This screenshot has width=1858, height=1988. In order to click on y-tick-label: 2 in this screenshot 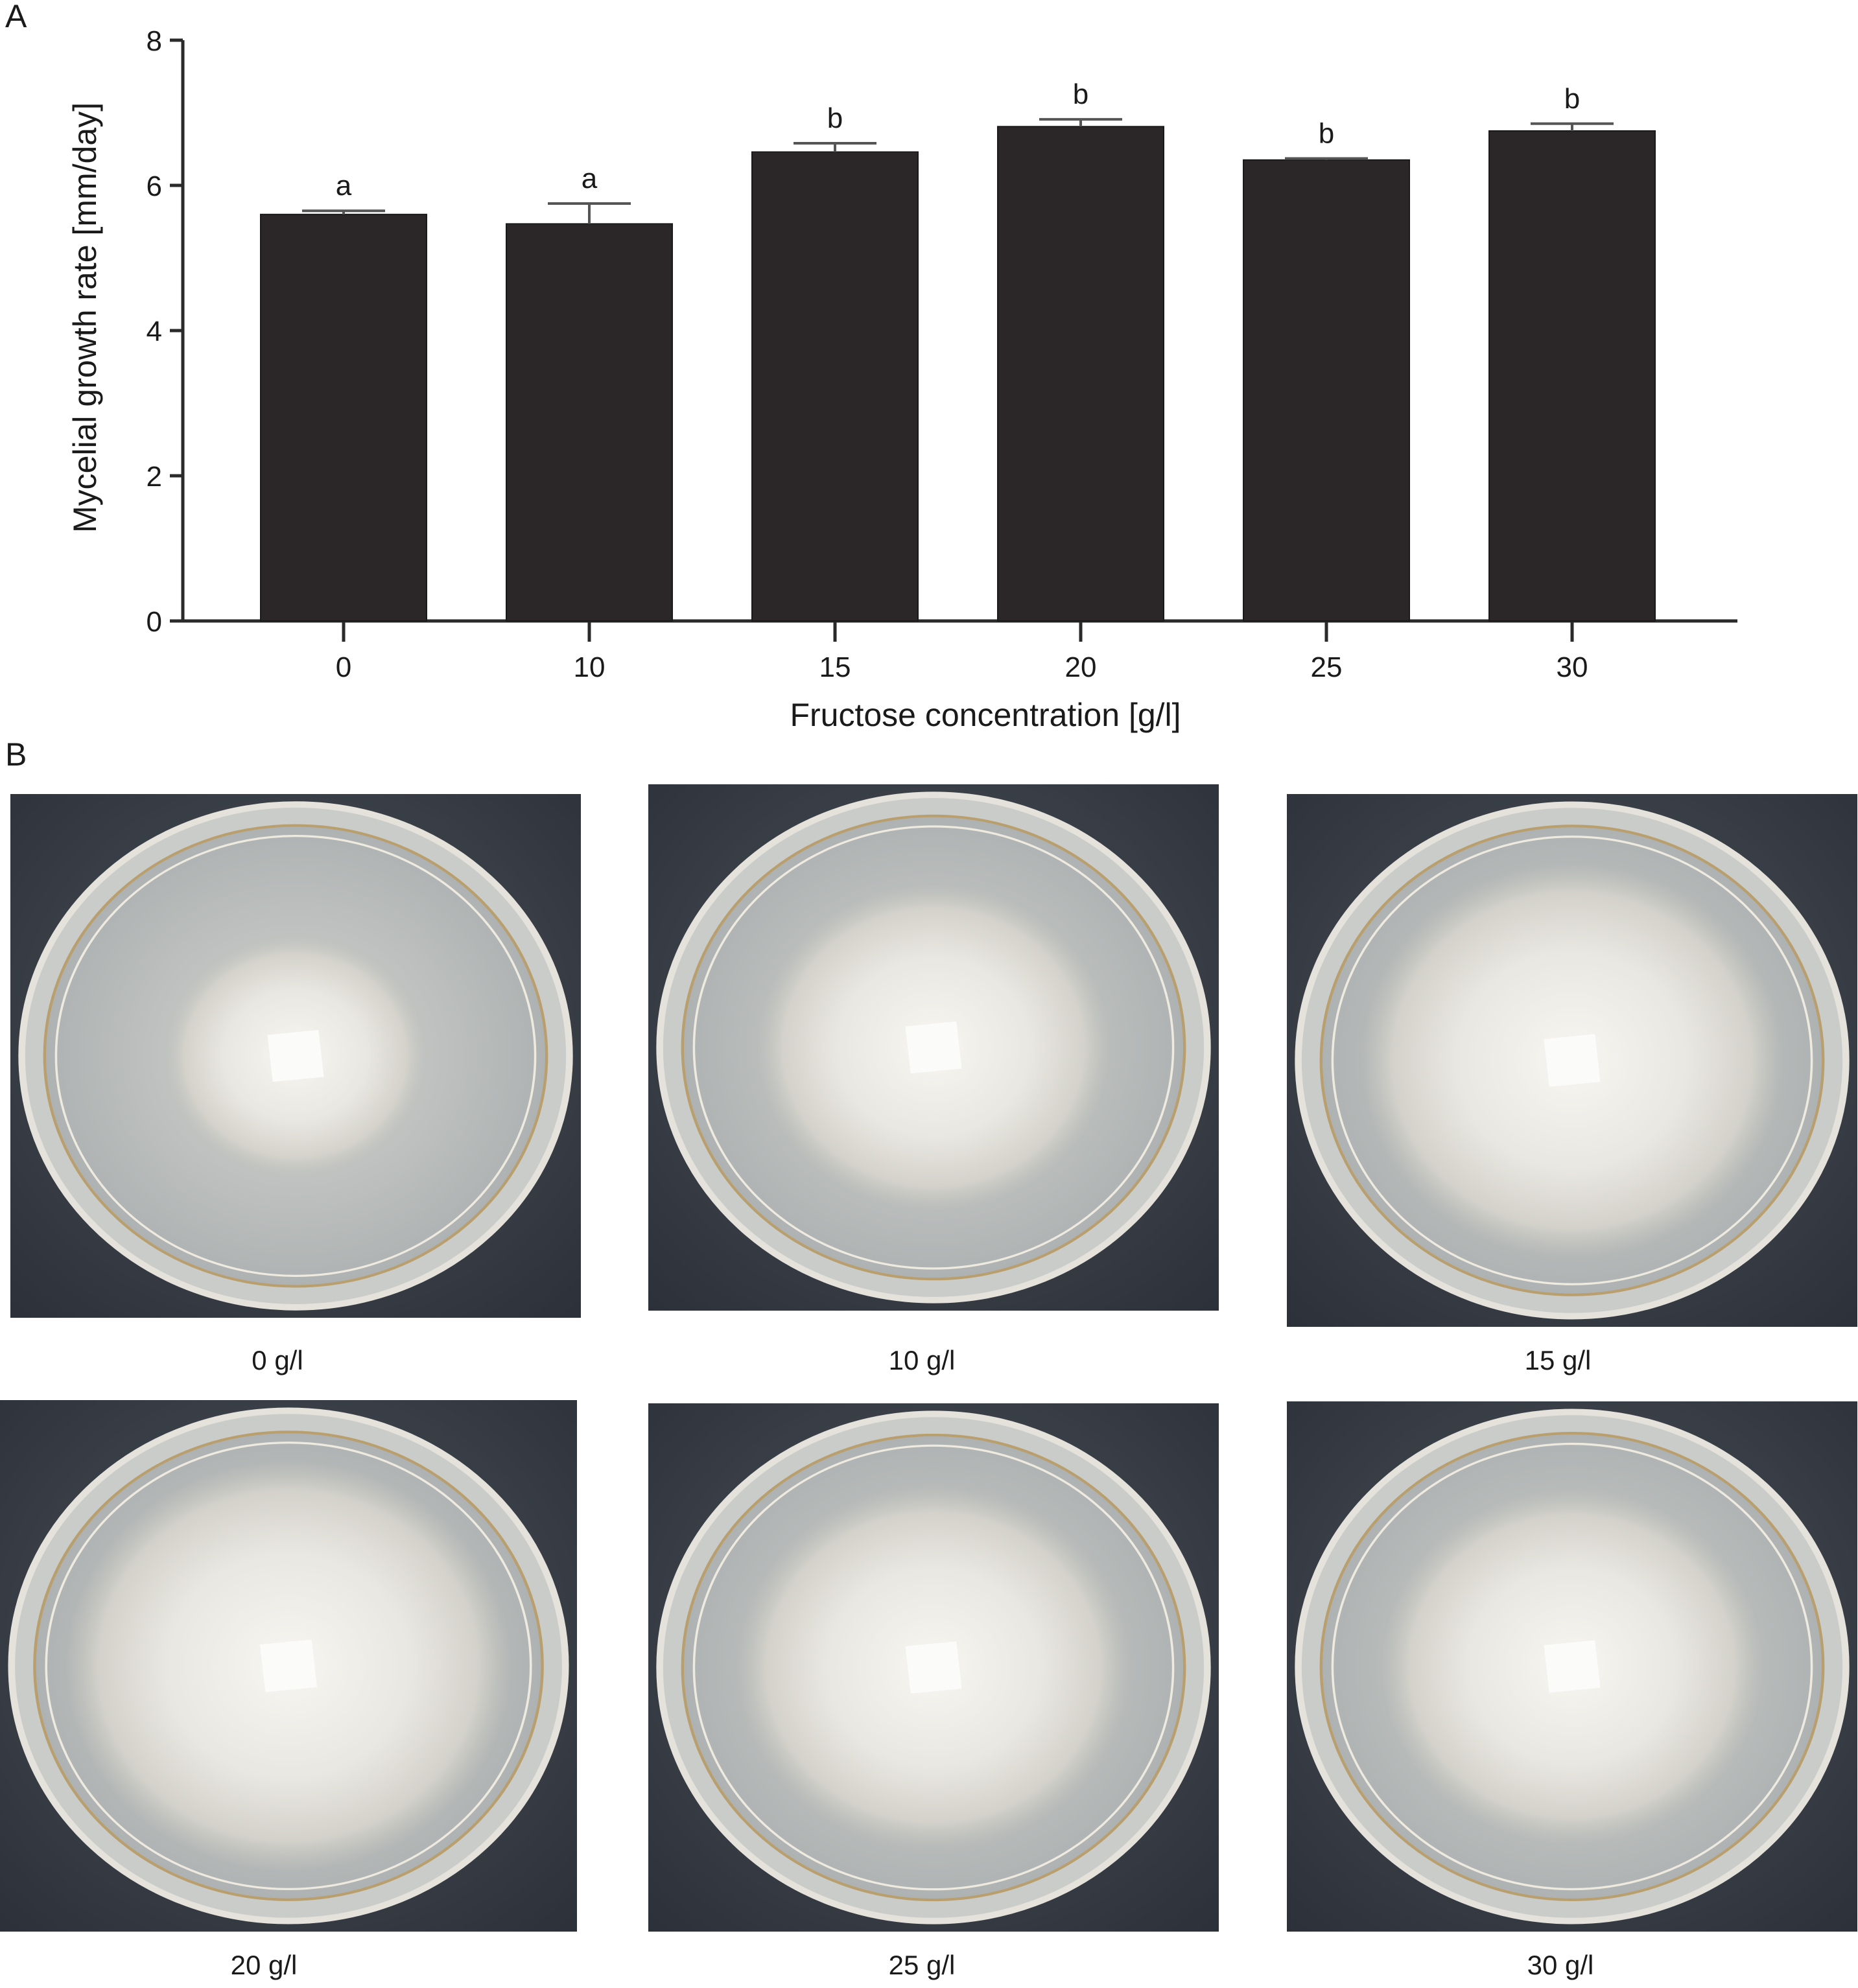, I will do `click(154, 477)`.